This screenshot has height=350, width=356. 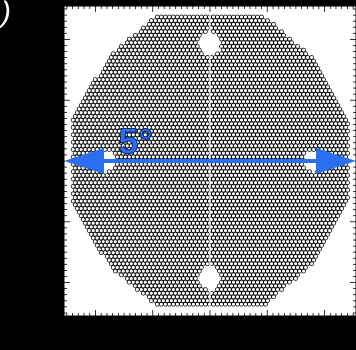 What do you see at coordinates (267, 326) in the screenshot?
I see `x-tick-label: 1` at bounding box center [267, 326].